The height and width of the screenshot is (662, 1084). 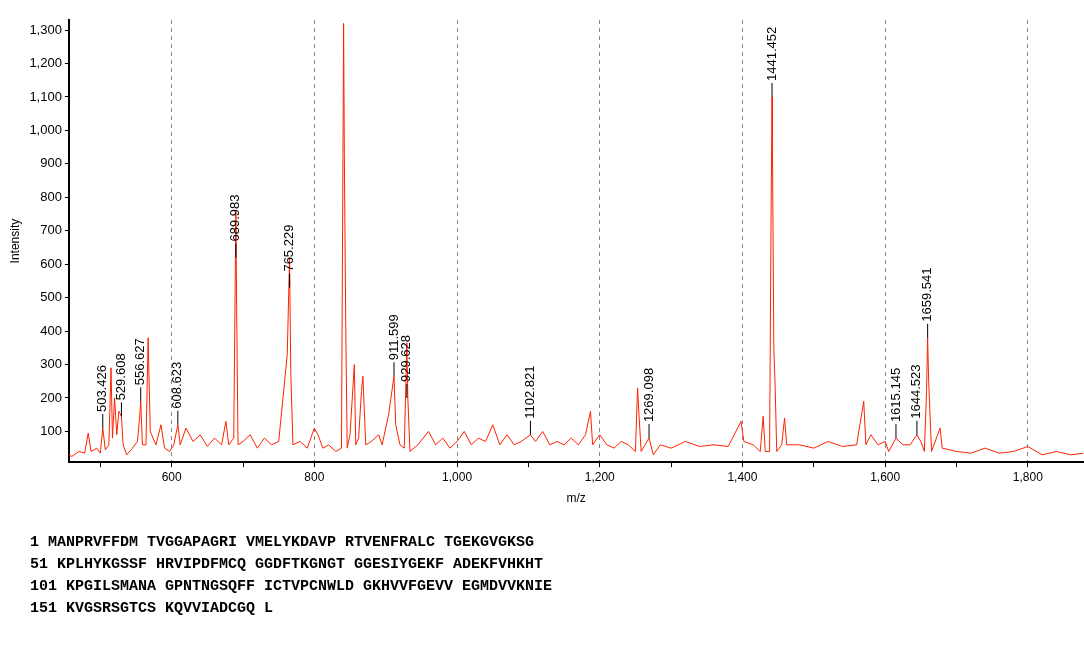 What do you see at coordinates (927, 294) in the screenshot?
I see `annotation: 1659.541` at bounding box center [927, 294].